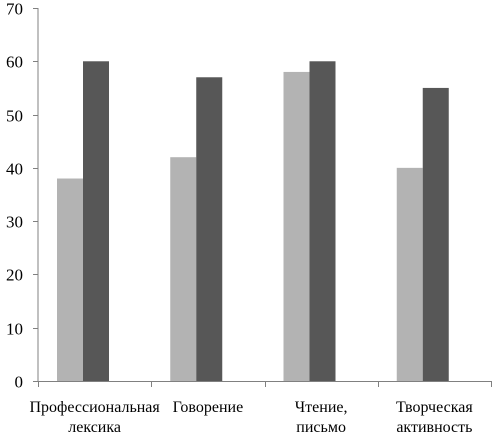 Image resolution: width=494 pixels, height=434 pixels. What do you see at coordinates (14, 62) in the screenshot?
I see `y-tick-label: 60` at bounding box center [14, 62].